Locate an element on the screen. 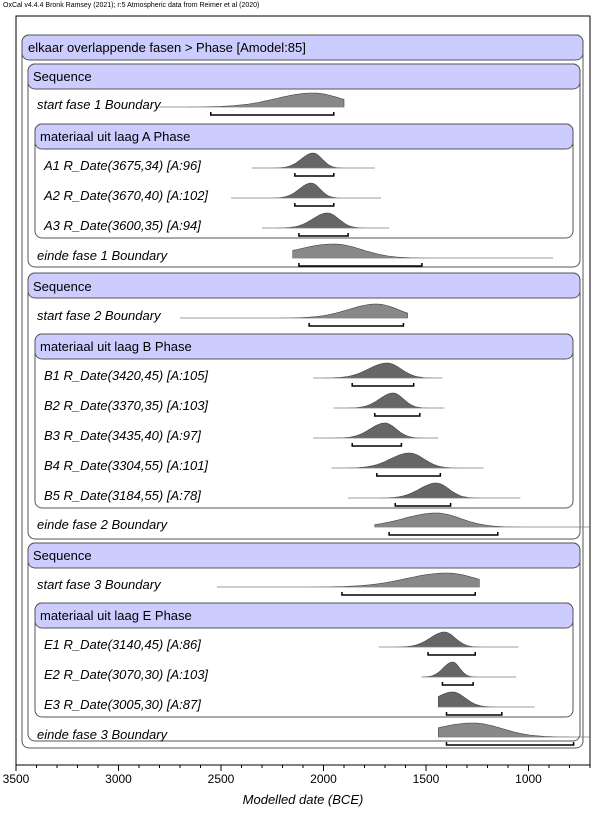 This screenshot has height=816, width=607. sequence-3-start-boundary-distribution is located at coordinates (348, 580).